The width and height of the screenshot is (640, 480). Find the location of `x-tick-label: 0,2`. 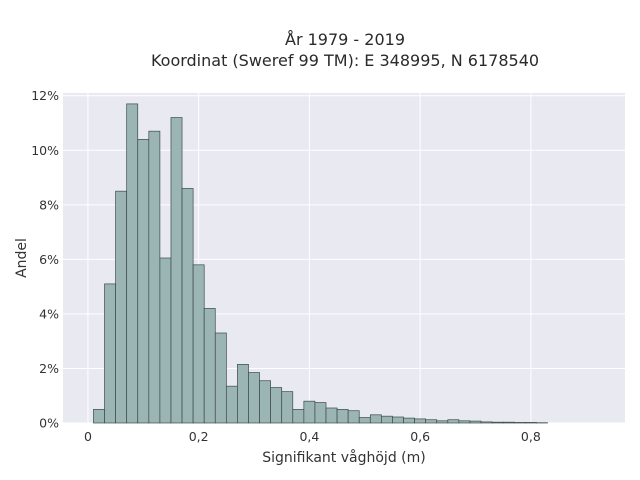

x-tick-label: 0,2 is located at coordinates (199, 436).